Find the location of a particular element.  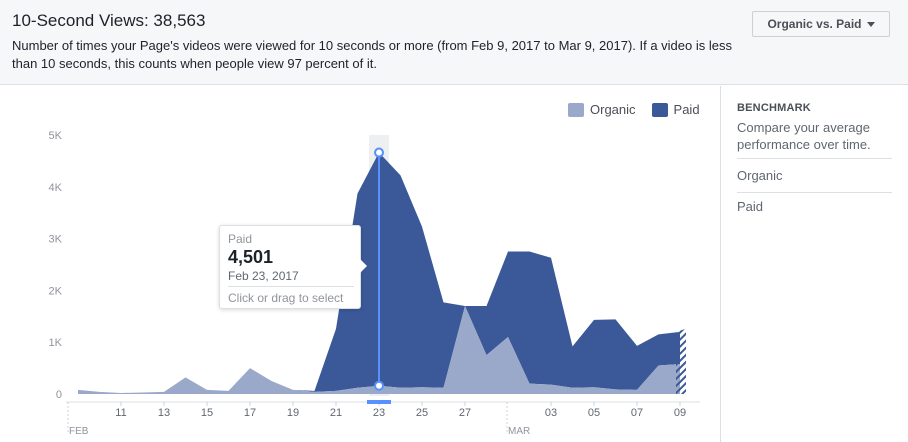

x-tick-label: 17 is located at coordinates (250, 413).